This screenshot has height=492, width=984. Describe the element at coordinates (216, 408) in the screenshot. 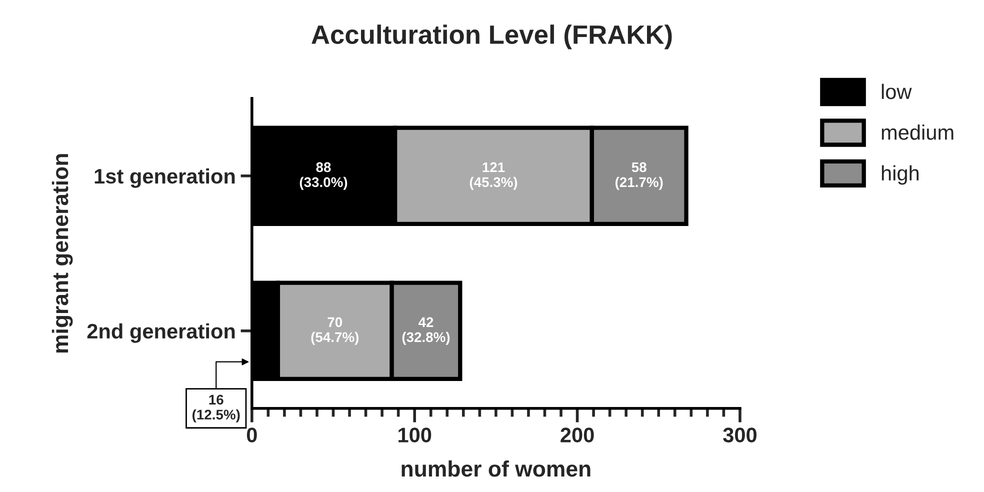

I see `data-label: 16 (12.5%)` at that location.